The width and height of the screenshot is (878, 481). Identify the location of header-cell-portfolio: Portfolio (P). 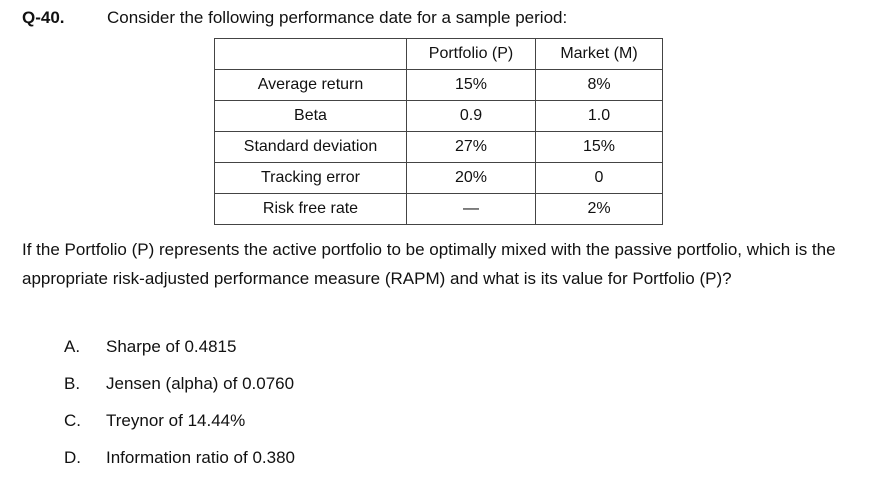
(471, 54).